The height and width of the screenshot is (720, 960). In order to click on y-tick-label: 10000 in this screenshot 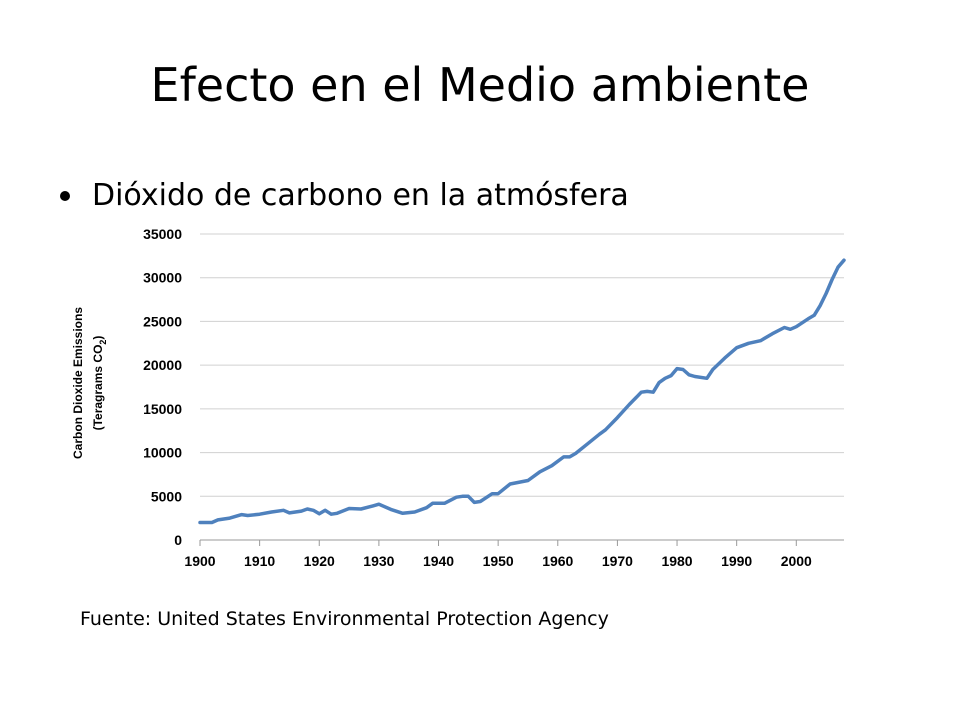, I will do `click(162, 453)`.